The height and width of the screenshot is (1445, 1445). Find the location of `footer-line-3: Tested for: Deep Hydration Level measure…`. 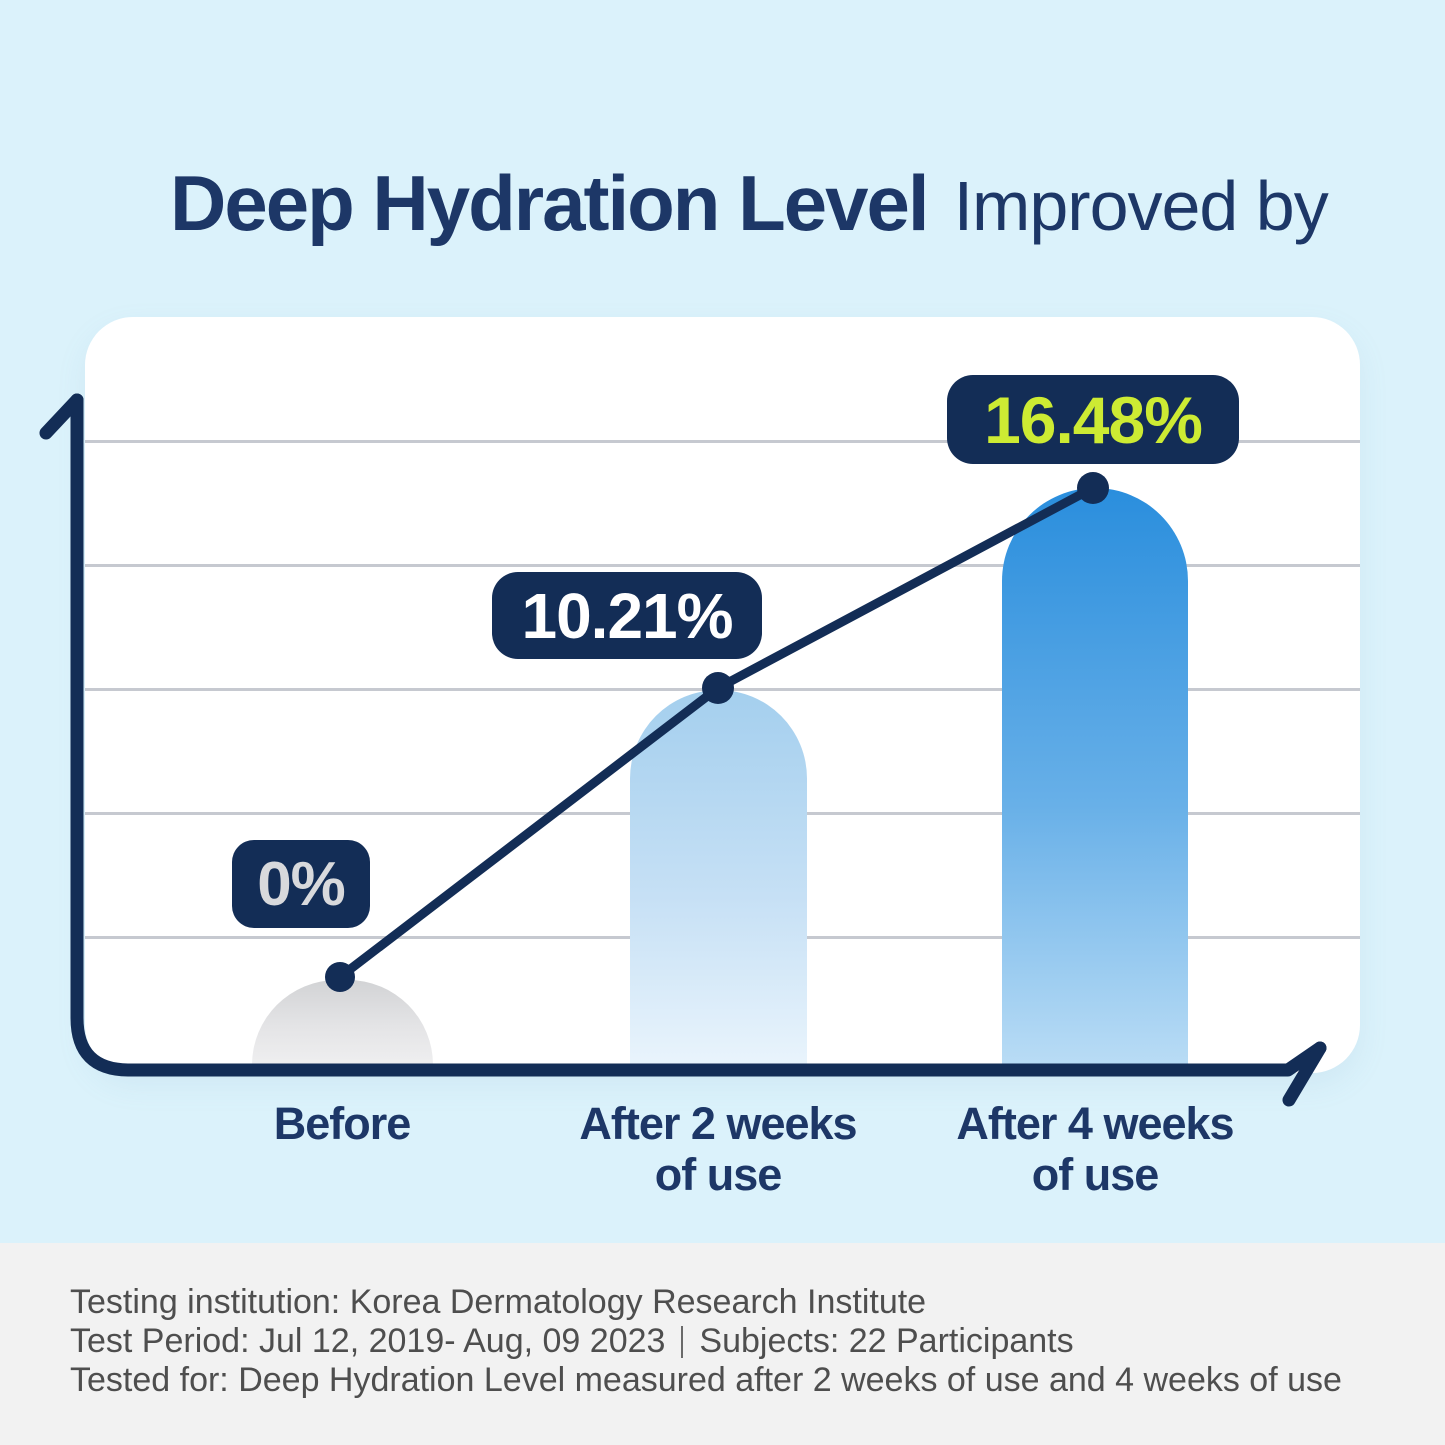

footer-line-3: Tested for: Deep Hydration Level measure… is located at coordinates (706, 1380).